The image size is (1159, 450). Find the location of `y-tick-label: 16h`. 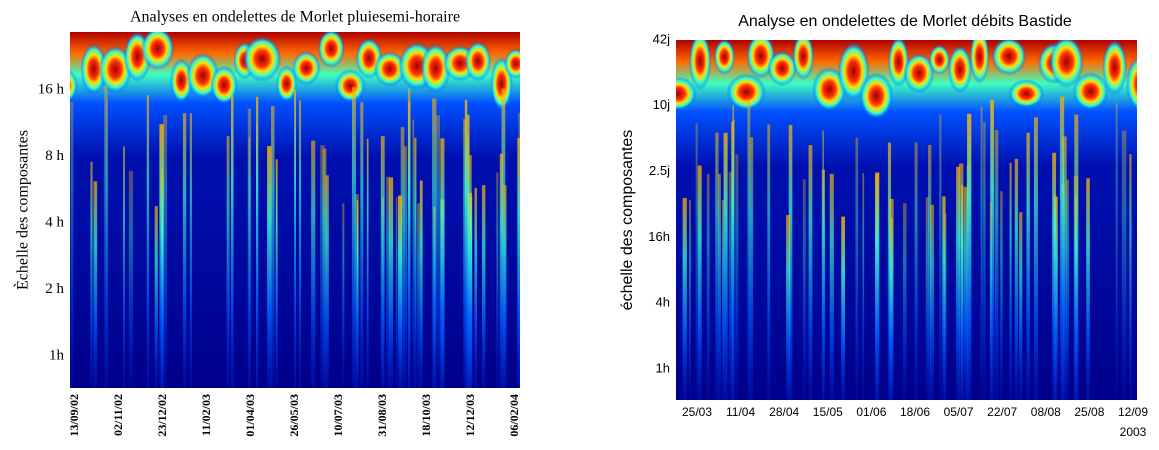

y-tick-label: 16h is located at coordinates (659, 236).